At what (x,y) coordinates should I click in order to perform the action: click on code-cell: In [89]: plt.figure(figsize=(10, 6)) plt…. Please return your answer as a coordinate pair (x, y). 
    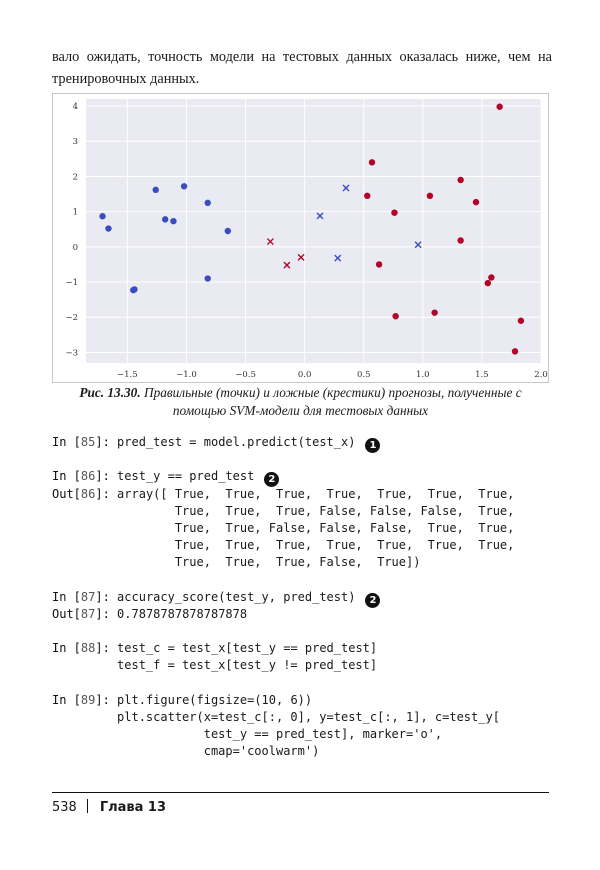
    Looking at the image, I should click on (307, 726).